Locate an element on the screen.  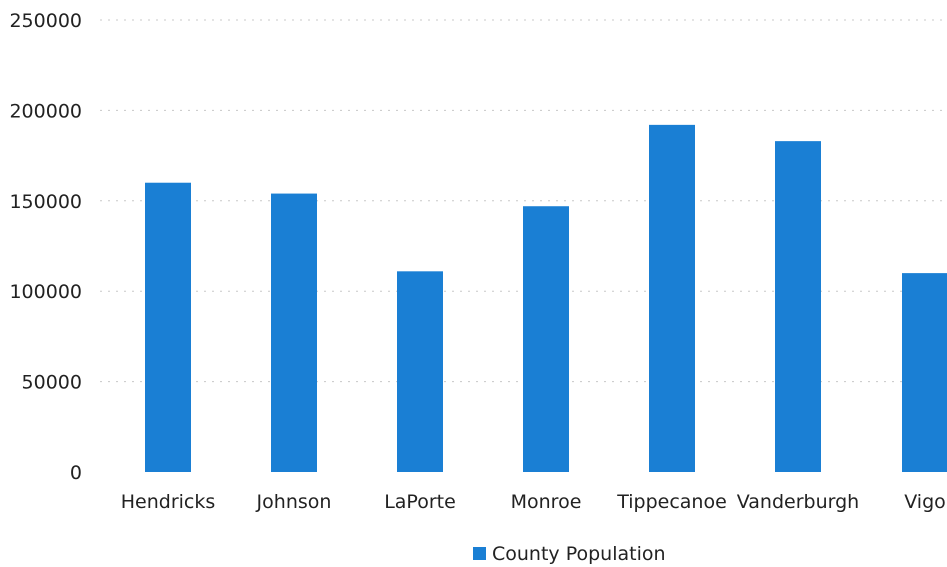
y-tick-label: 250000 is located at coordinates (45, 21).